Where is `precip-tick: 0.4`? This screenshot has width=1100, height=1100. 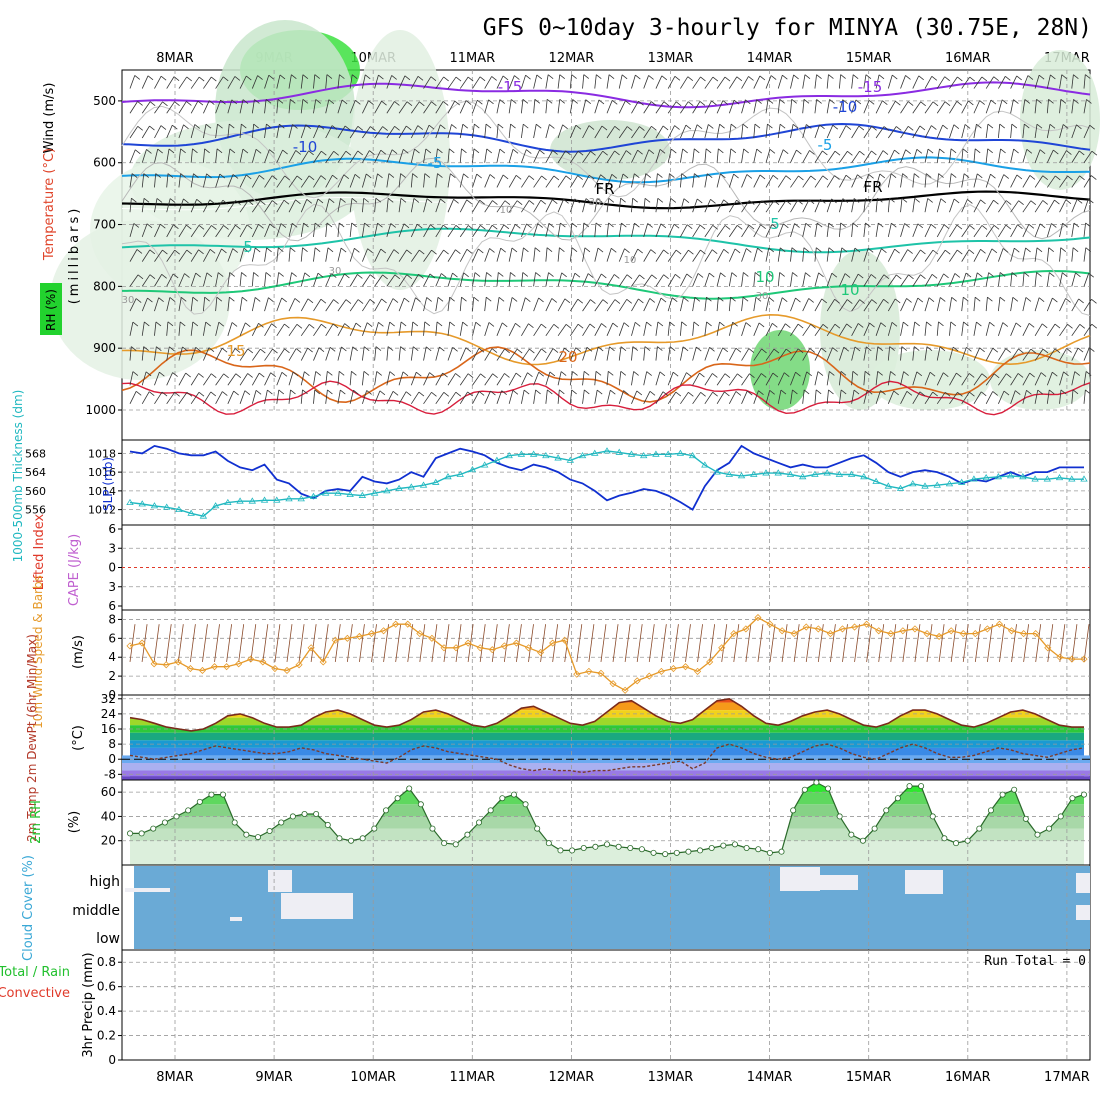 precip-tick: 0.4 is located at coordinates (106, 1011).